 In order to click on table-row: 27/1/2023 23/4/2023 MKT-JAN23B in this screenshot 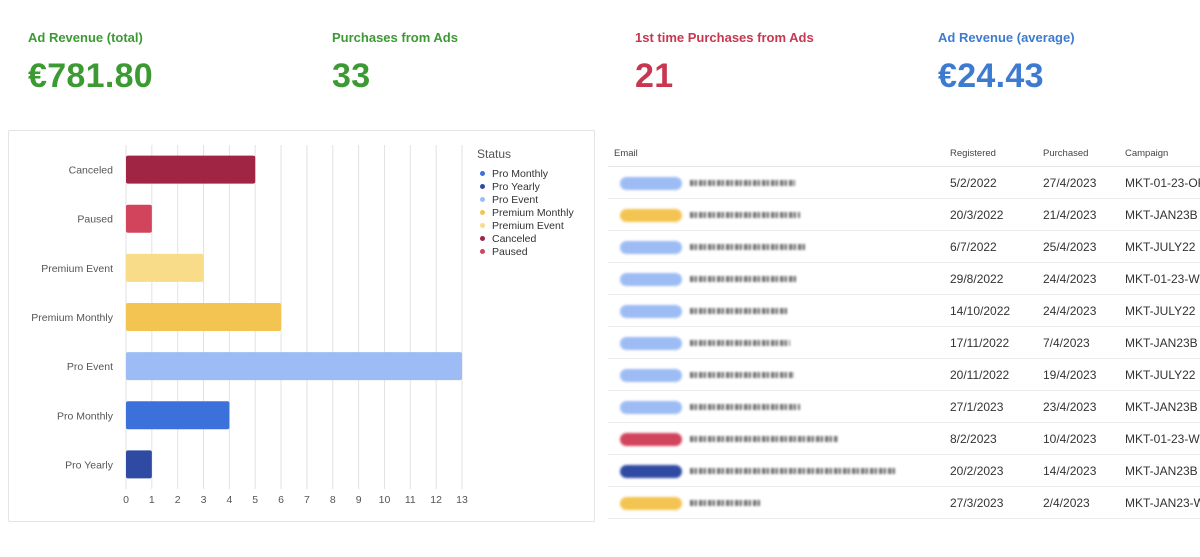, I will do `click(904, 406)`.